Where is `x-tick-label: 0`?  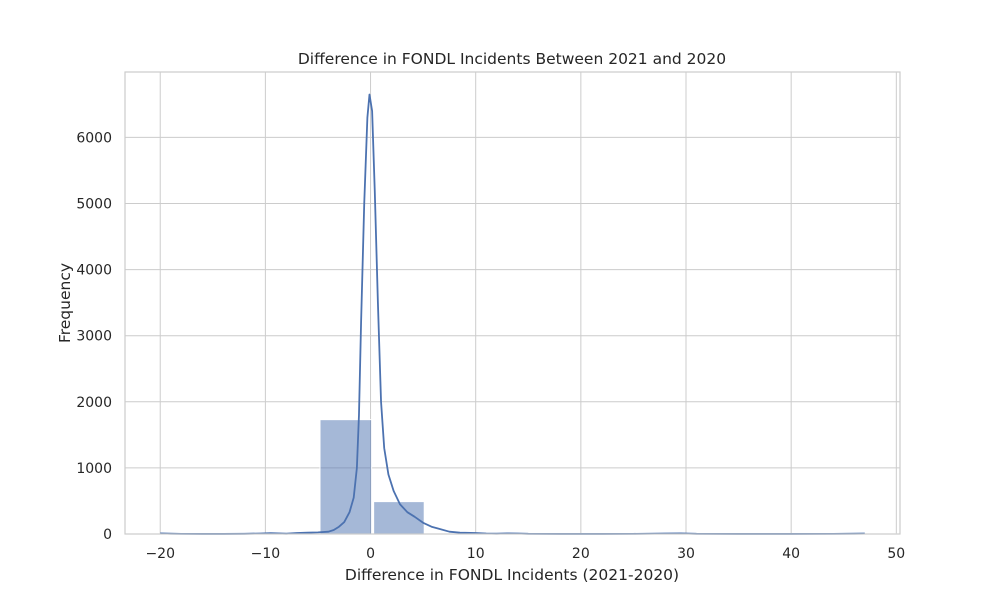
x-tick-label: 0 is located at coordinates (370, 554).